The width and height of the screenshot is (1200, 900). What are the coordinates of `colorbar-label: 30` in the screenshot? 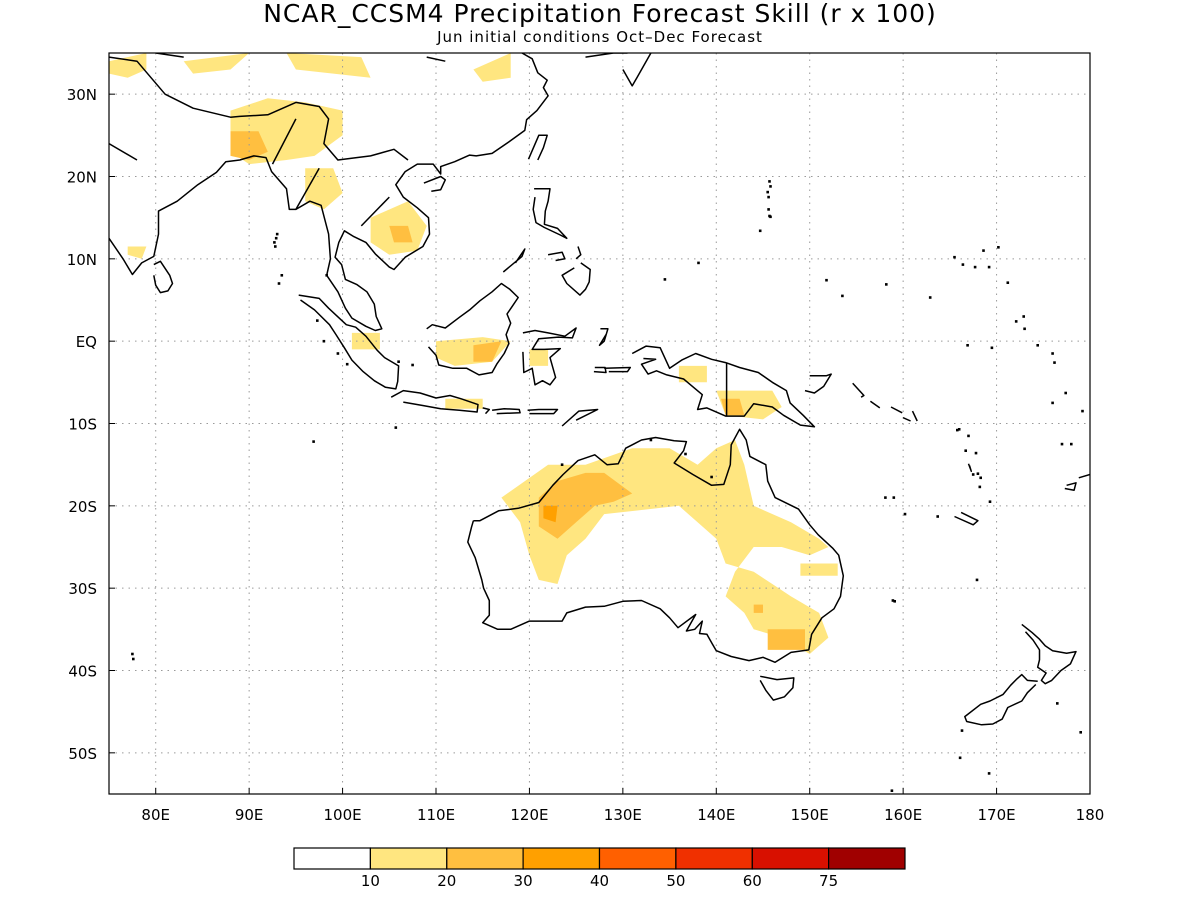 It's located at (523, 881).